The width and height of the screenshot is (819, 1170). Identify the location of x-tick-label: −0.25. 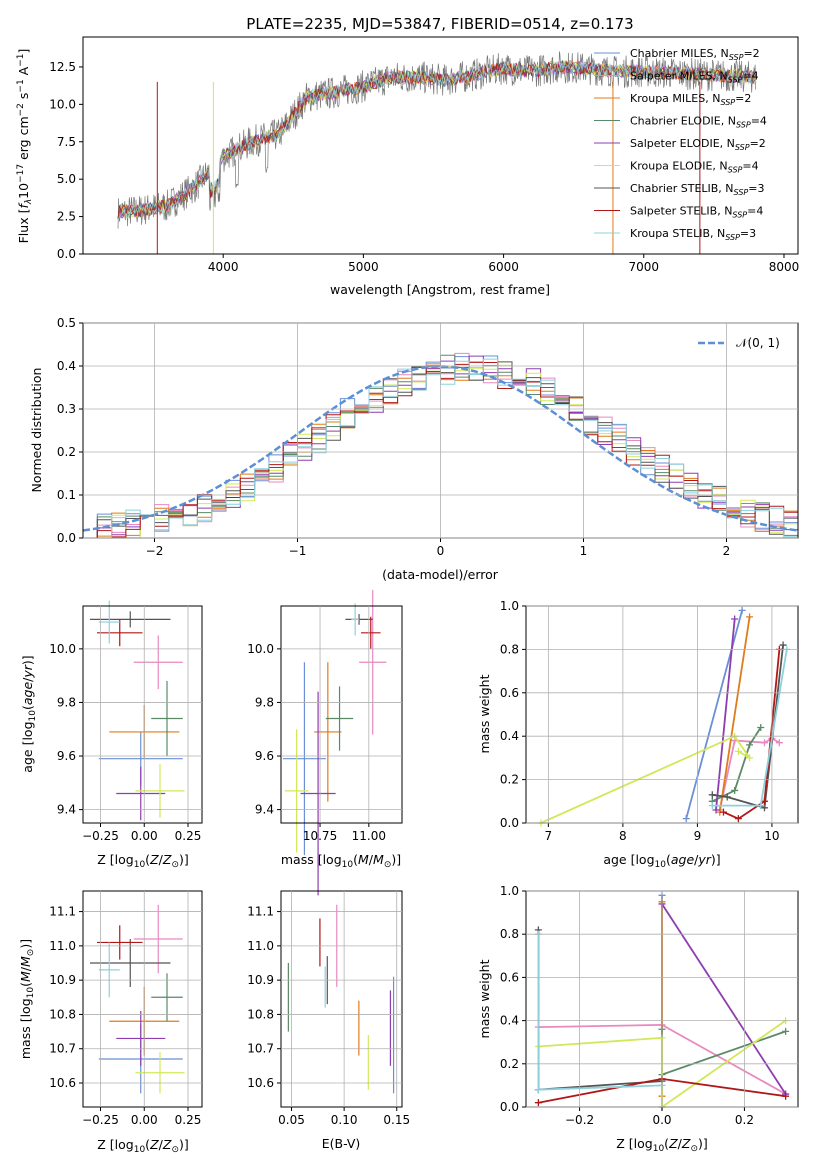
(100, 1120).